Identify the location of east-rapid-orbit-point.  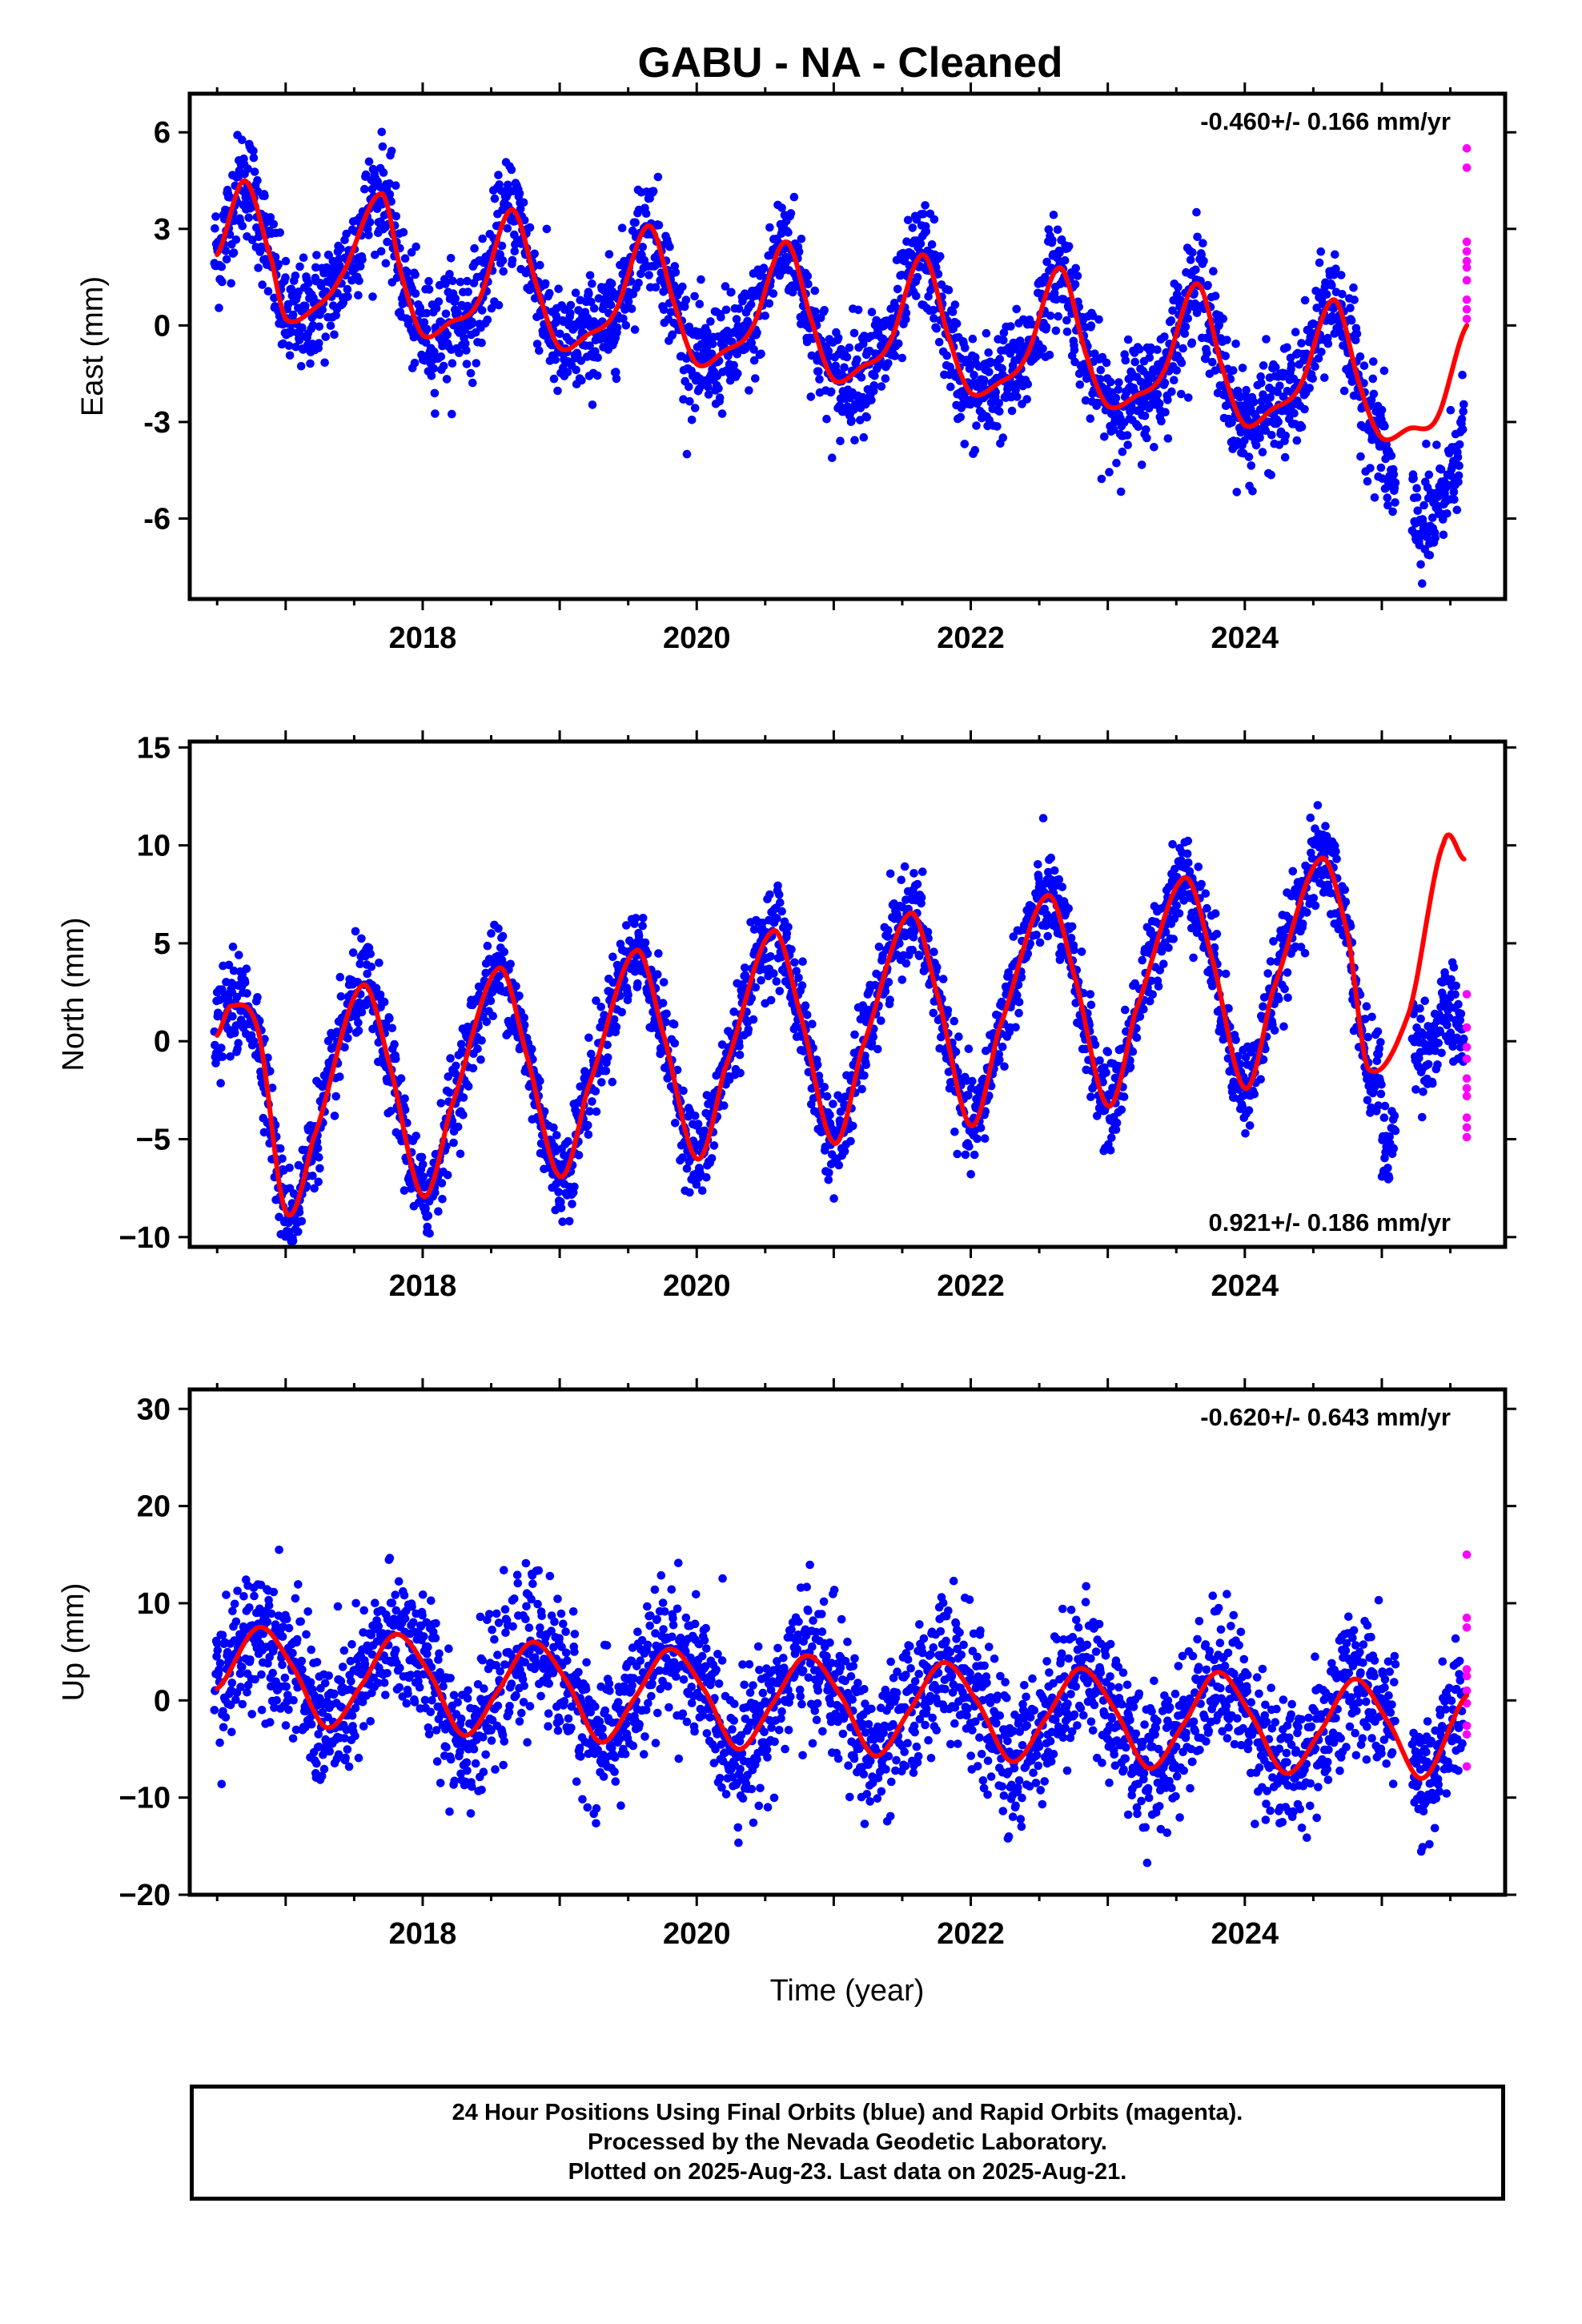
(1467, 167).